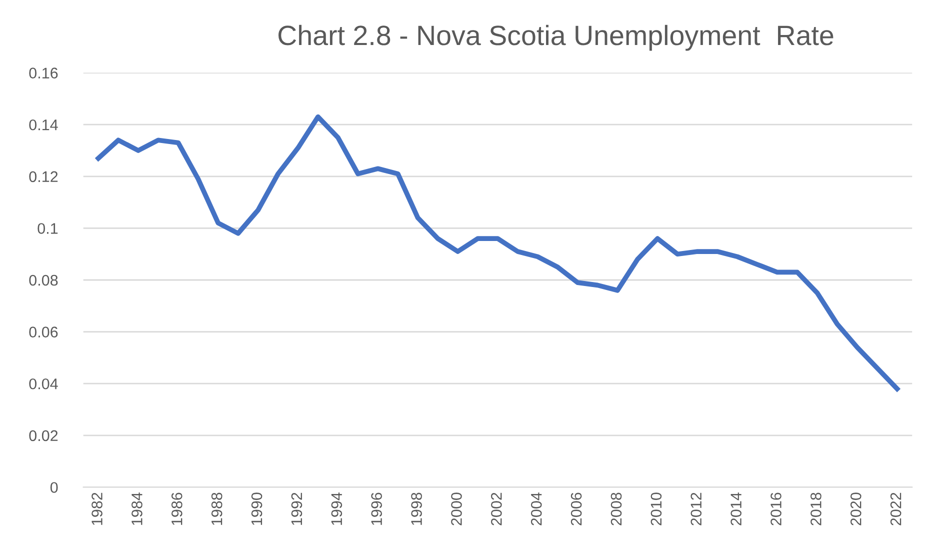  Describe the element at coordinates (736, 509) in the screenshot. I see `x-tick-label: 2014` at that location.